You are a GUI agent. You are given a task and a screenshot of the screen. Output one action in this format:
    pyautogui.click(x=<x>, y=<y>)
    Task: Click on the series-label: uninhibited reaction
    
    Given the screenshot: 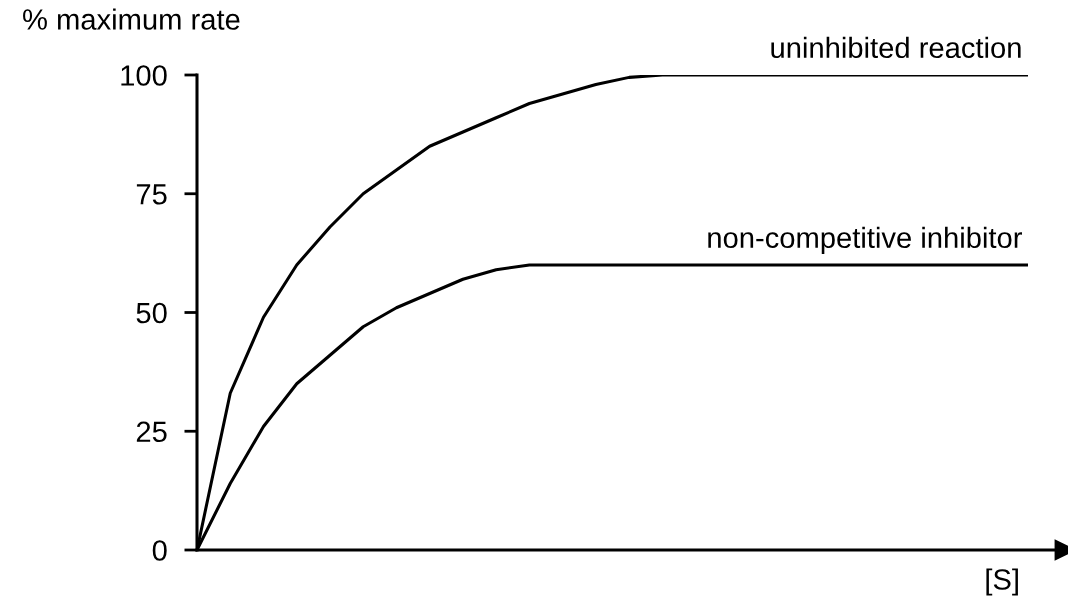 What is the action you would take?
    pyautogui.click(x=896, y=47)
    